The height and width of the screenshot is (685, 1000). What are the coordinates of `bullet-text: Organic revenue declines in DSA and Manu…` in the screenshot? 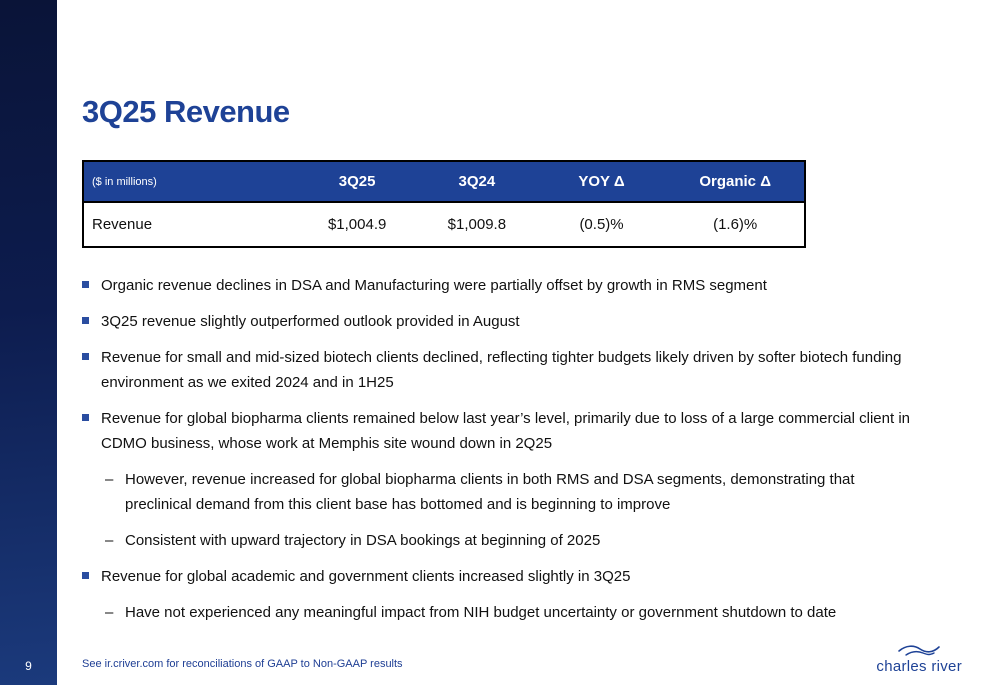 It's located at (434, 285).